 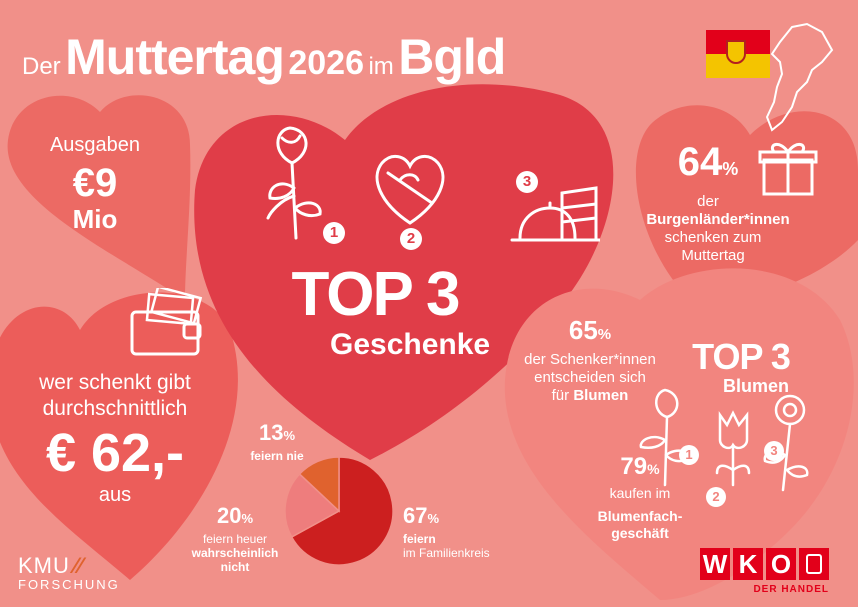 What do you see at coordinates (433, 518) in the screenshot?
I see `family-unit: %` at bounding box center [433, 518].